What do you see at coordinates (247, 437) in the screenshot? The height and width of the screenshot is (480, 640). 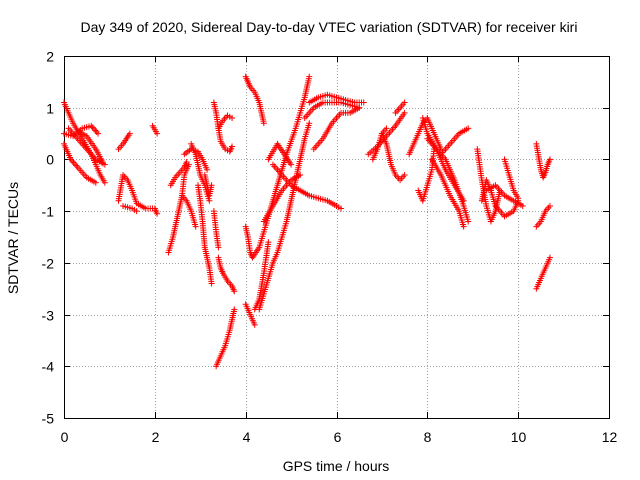 I see `x-tick-label: 4` at bounding box center [247, 437].